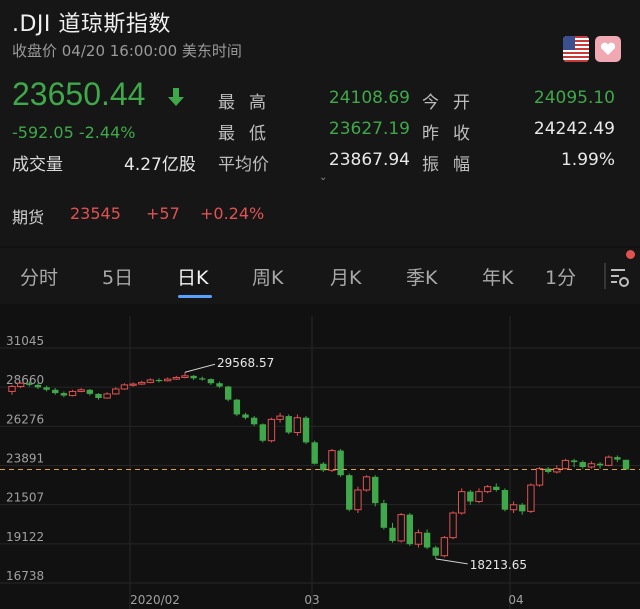  What do you see at coordinates (163, 213) in the screenshot?
I see `futures-change: +57` at bounding box center [163, 213].